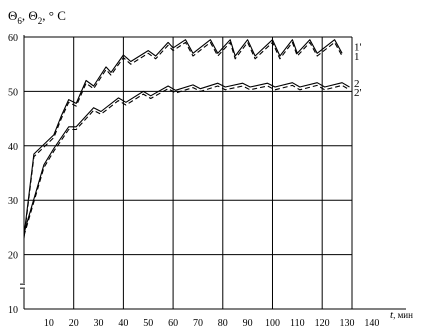 The height and width of the screenshot is (329, 423). Describe the element at coordinates (223, 323) in the screenshot. I see `x-tick-label-80: 80` at that location.